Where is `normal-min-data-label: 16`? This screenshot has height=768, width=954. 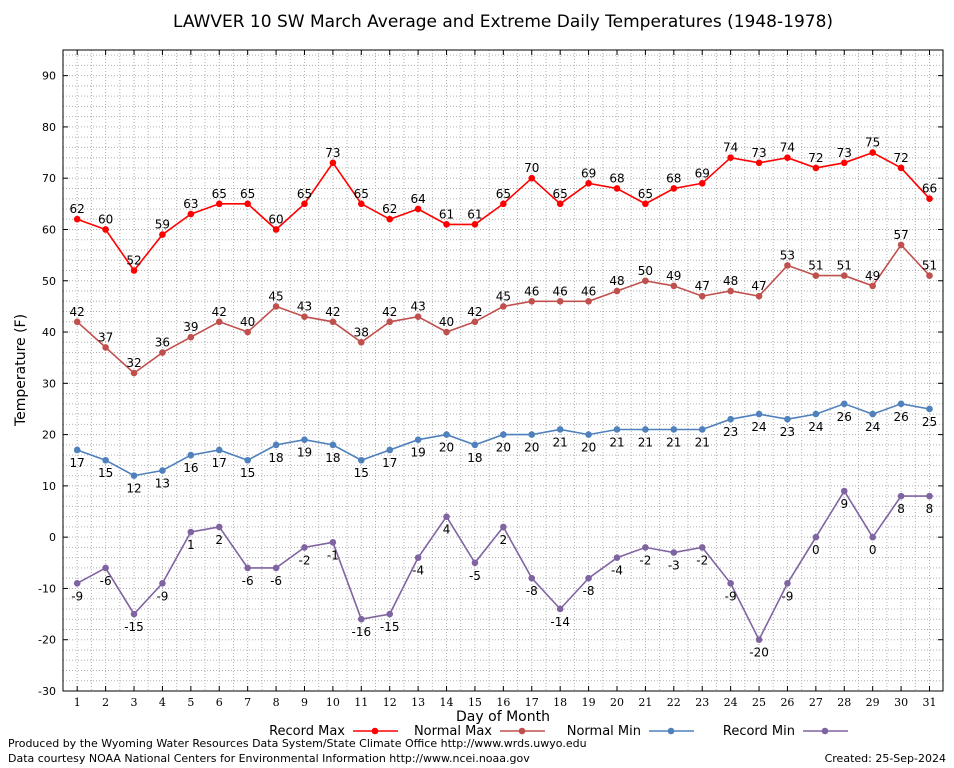
normal-min-data-label: 16 is located at coordinates (190, 468).